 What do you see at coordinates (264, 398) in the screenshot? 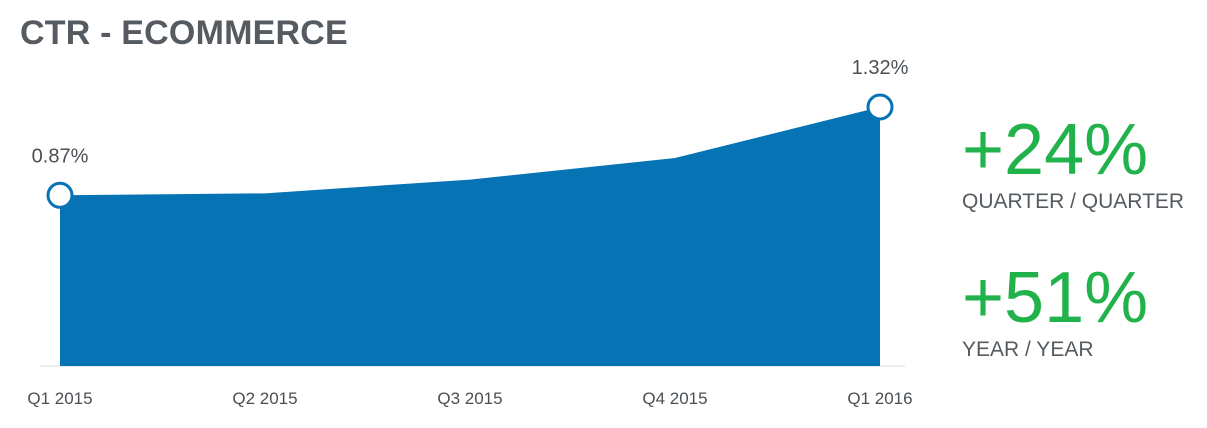
I see `x-tick-label: Q2 2015` at bounding box center [264, 398].